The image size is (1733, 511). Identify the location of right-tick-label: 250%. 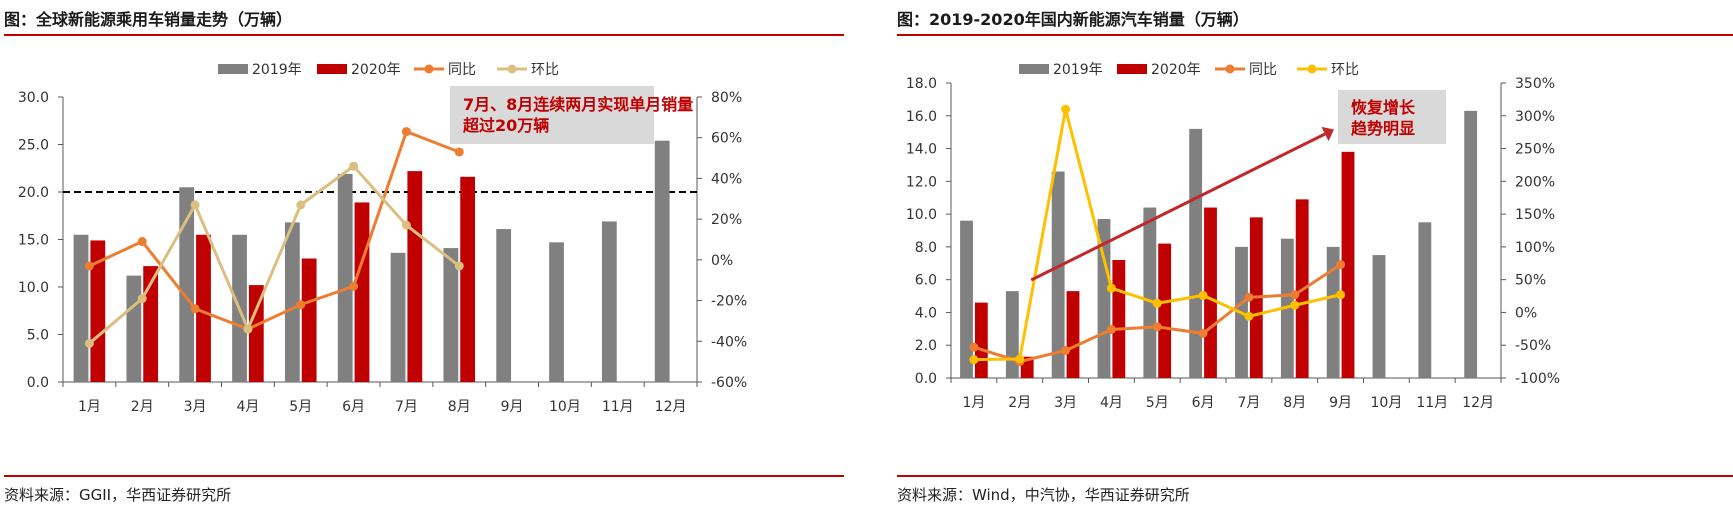
(1535, 150).